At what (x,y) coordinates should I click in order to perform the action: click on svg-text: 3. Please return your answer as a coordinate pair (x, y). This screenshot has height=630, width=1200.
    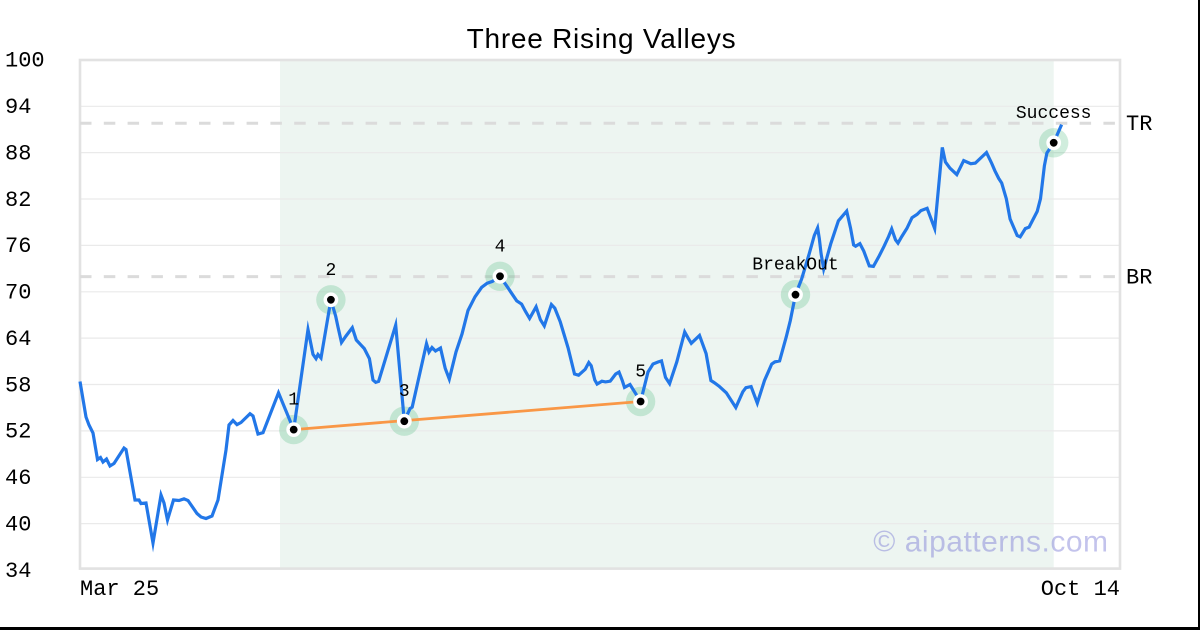
    Looking at the image, I should click on (404, 392).